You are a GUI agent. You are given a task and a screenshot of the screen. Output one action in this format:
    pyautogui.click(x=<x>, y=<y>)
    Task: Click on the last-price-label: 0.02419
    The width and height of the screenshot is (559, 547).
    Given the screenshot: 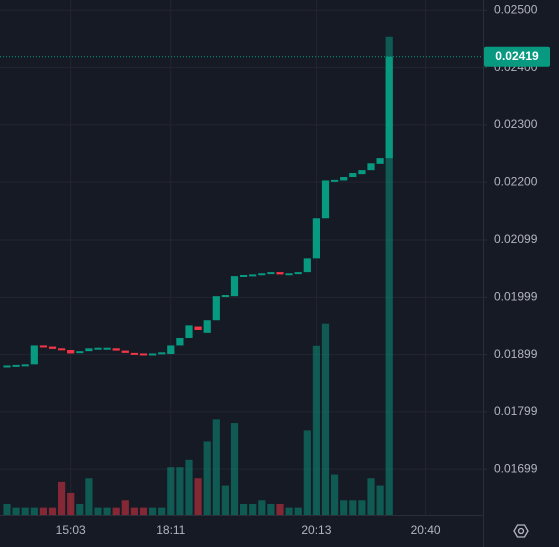 What is the action you would take?
    pyautogui.click(x=517, y=56)
    